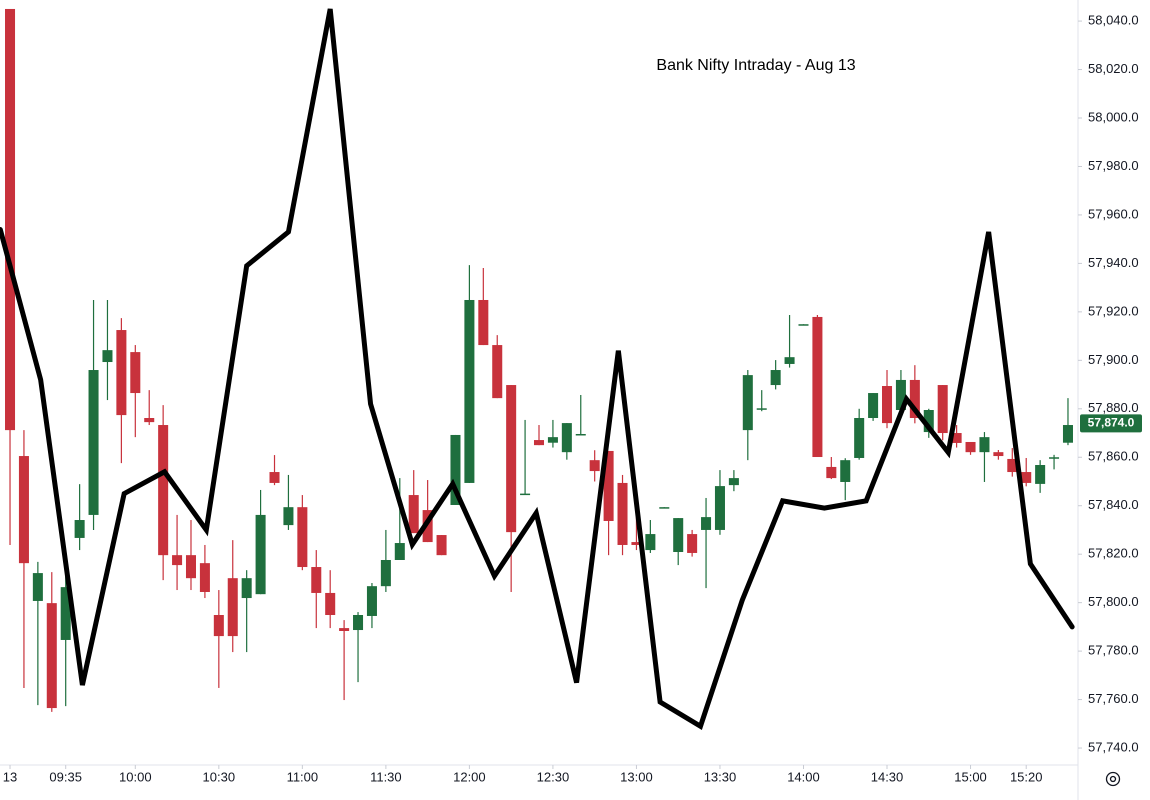  Describe the element at coordinates (1113, 504) in the screenshot. I see `y-tick-label: 57,840.0` at that location.